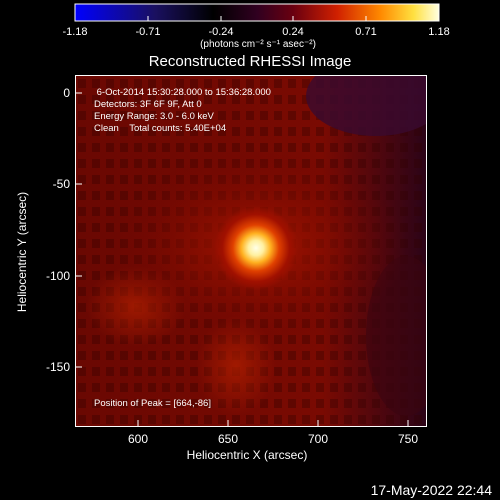  Describe the element at coordinates (154, 116) in the screenshot. I see `annotation-energy-range: Energy Range: 3.0 - 6.0 keV` at that location.